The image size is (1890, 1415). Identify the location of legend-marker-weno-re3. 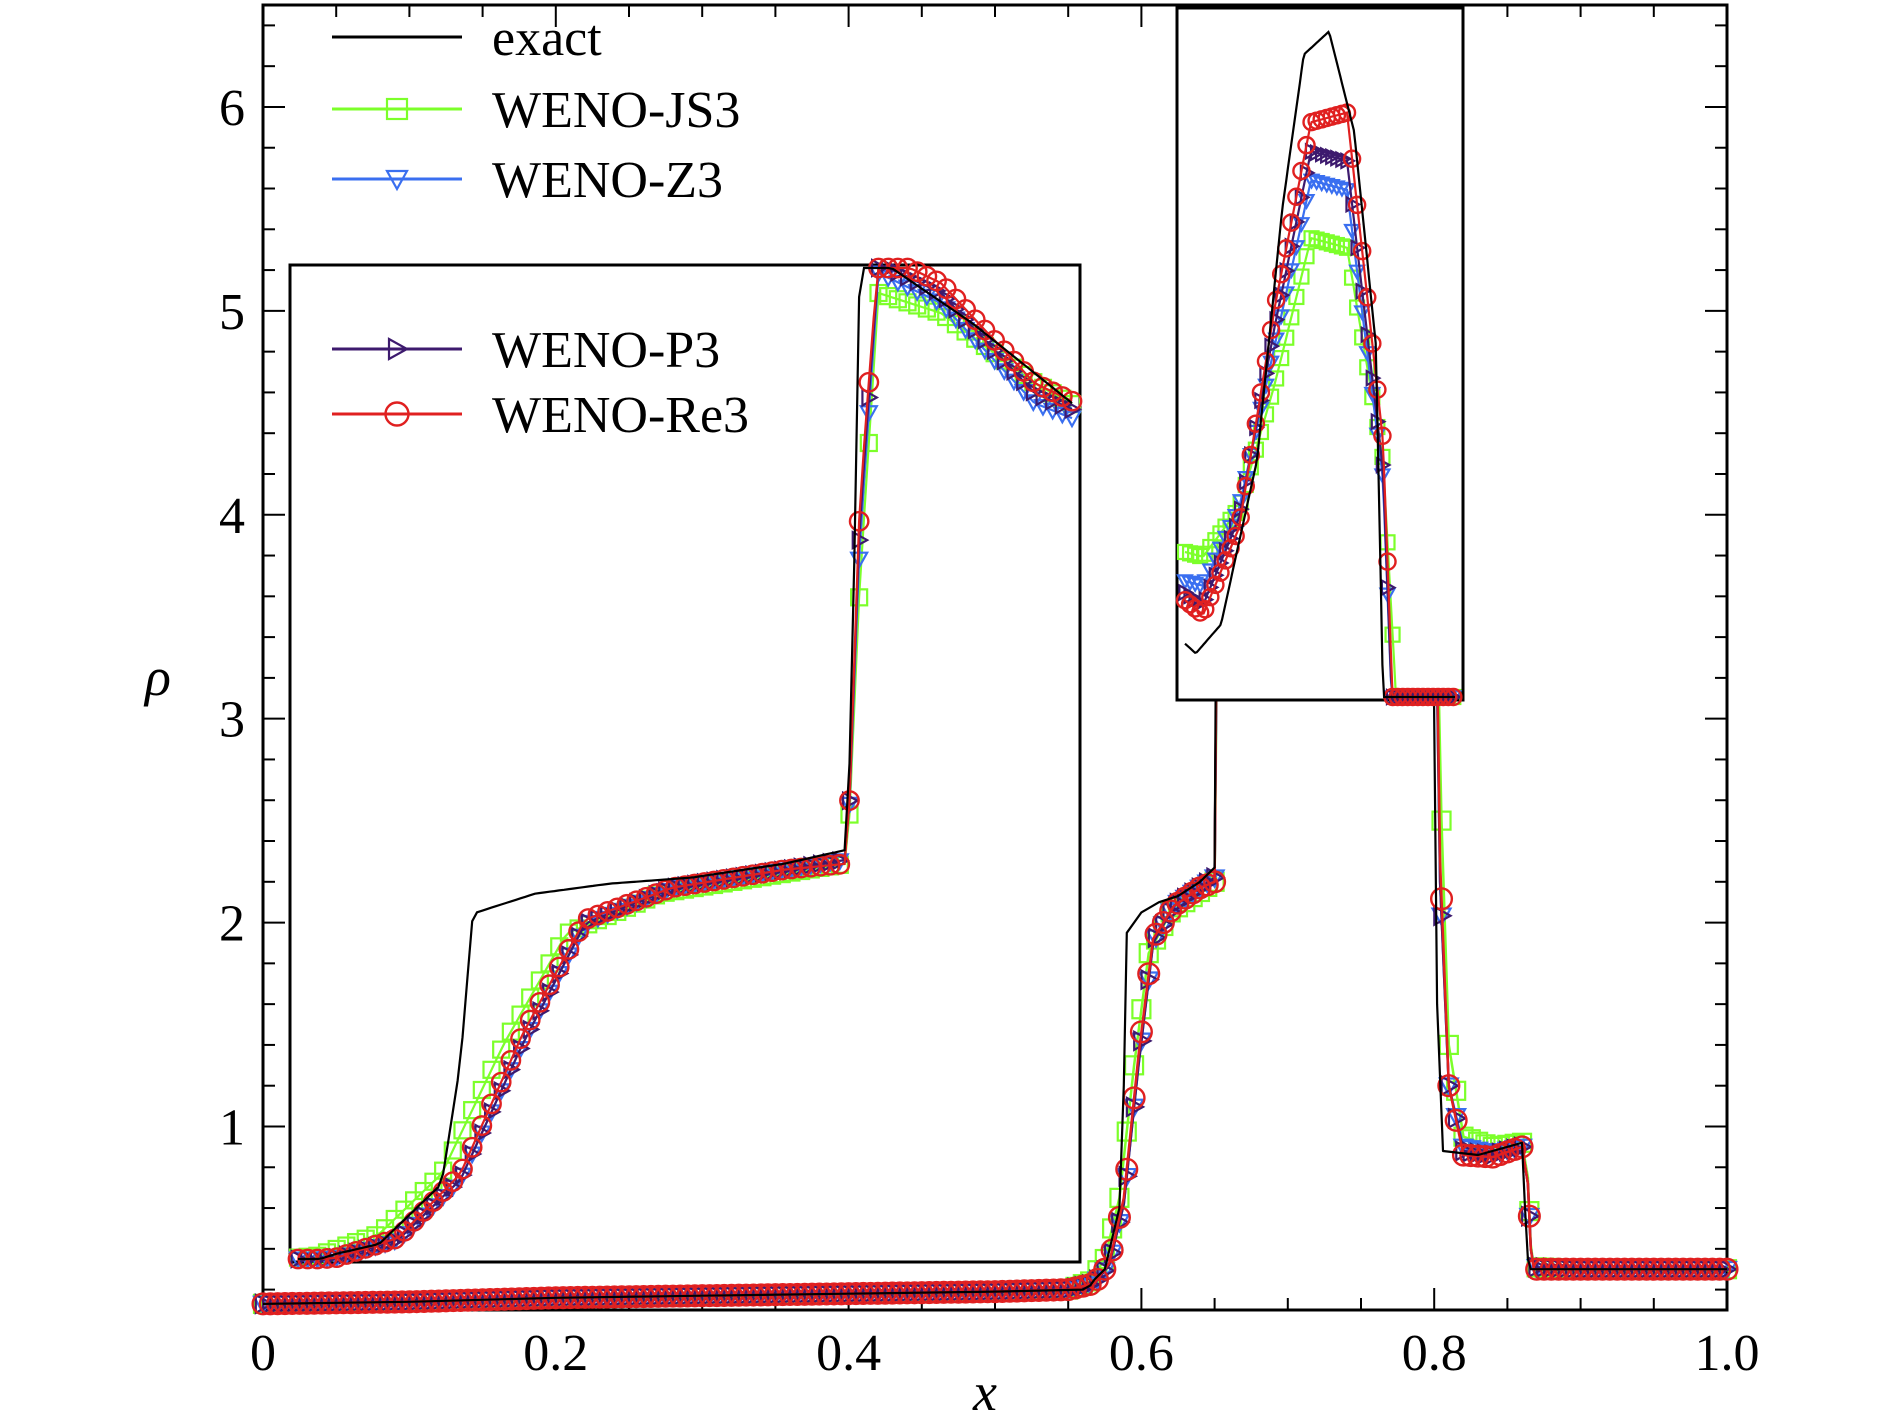
(397, 414).